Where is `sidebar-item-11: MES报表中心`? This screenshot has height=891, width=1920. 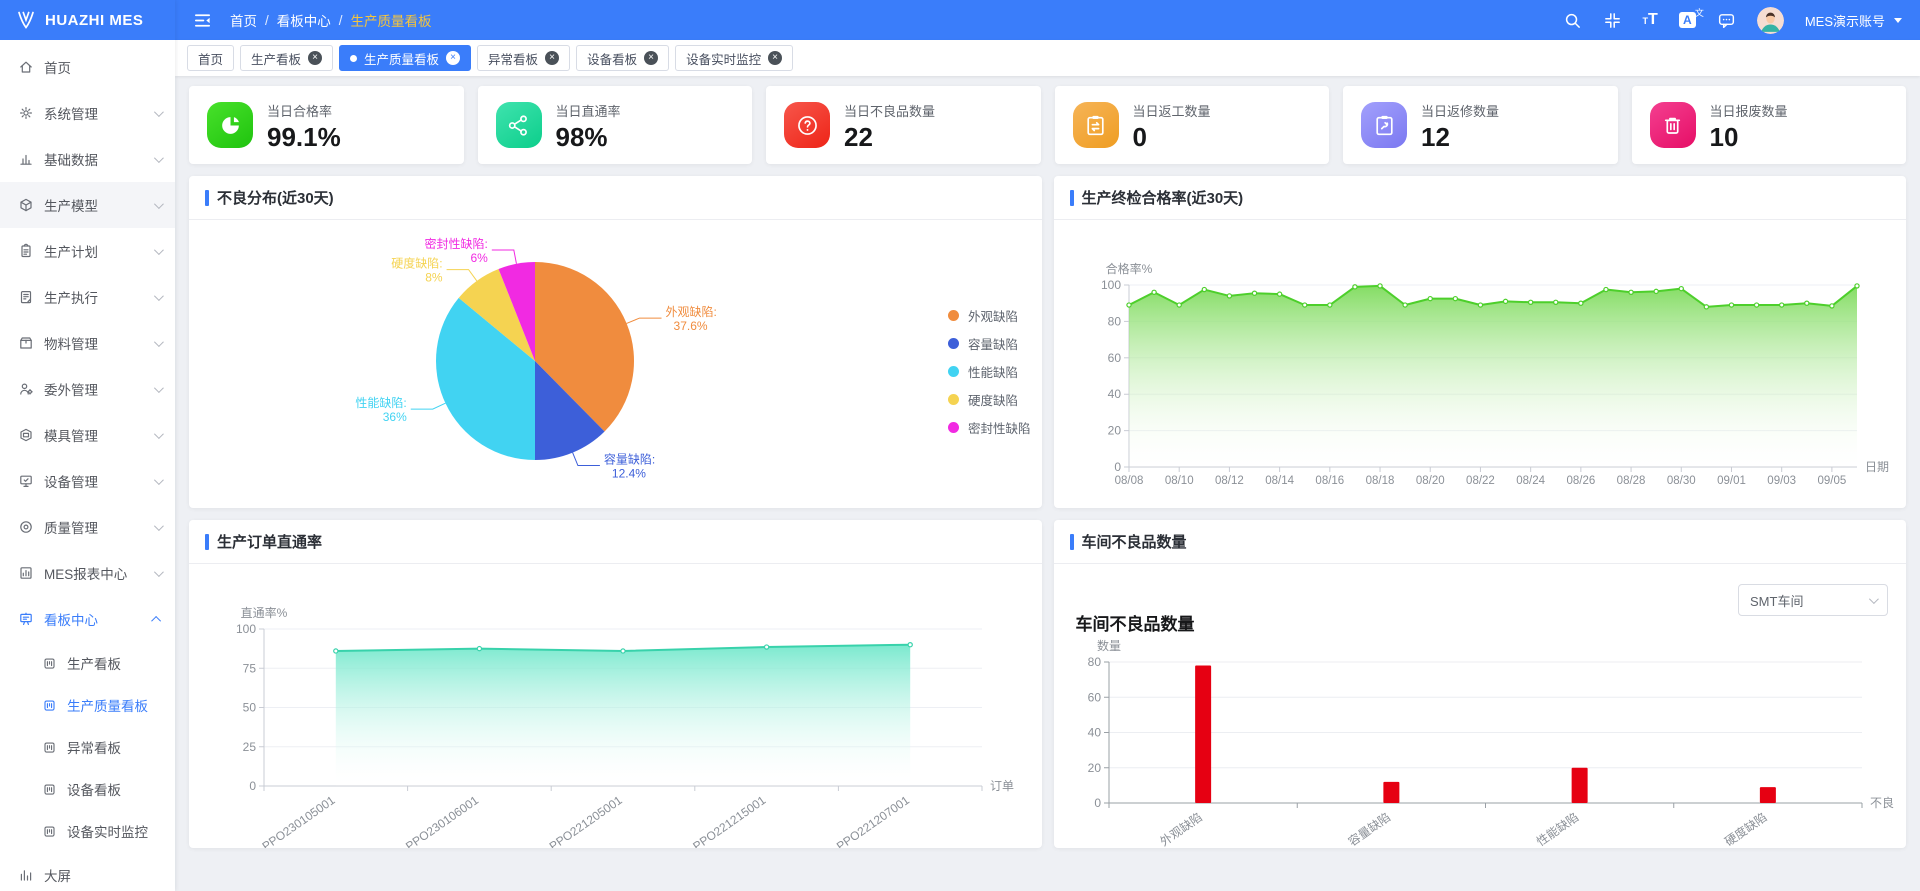 sidebar-item-11: MES报表中心 is located at coordinates (87, 573).